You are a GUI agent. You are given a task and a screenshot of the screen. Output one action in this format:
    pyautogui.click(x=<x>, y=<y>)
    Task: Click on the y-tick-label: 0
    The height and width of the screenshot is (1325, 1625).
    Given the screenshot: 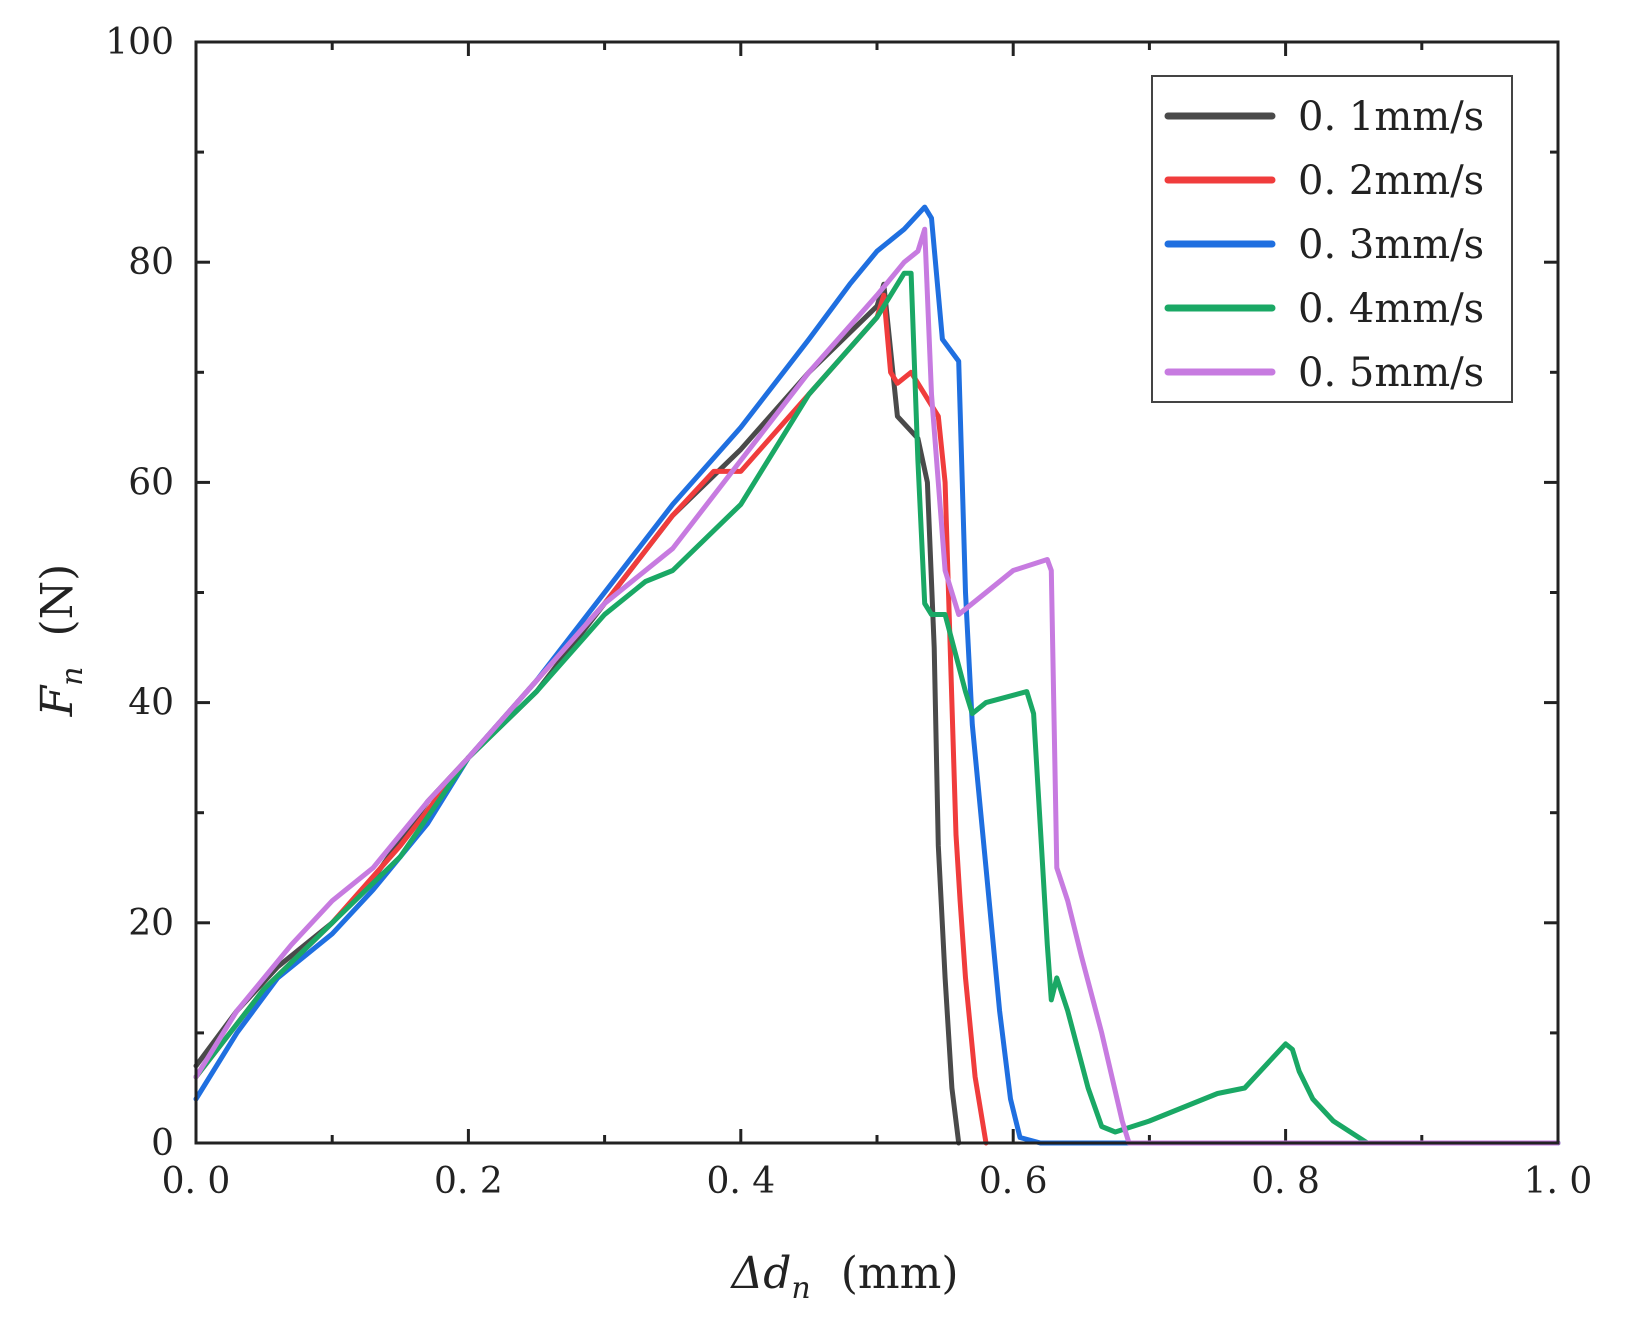 What is the action you would take?
    pyautogui.click(x=162, y=1143)
    